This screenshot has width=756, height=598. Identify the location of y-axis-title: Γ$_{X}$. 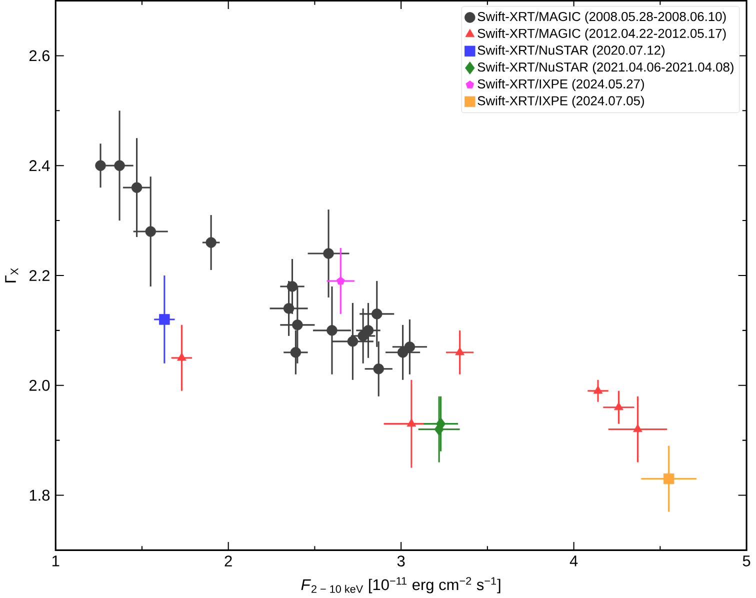
(11, 275).